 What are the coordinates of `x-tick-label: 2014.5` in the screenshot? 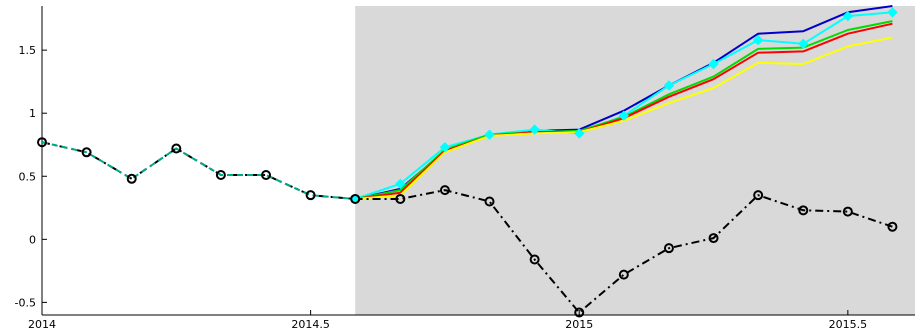 It's located at (310, 324).